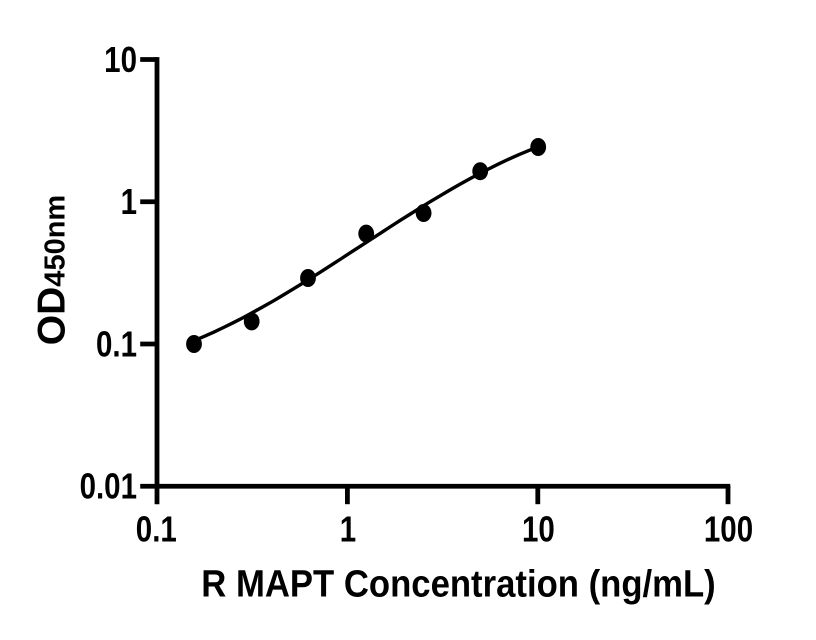 The height and width of the screenshot is (640, 816). I want to click on svg-text: 100, so click(728, 529).